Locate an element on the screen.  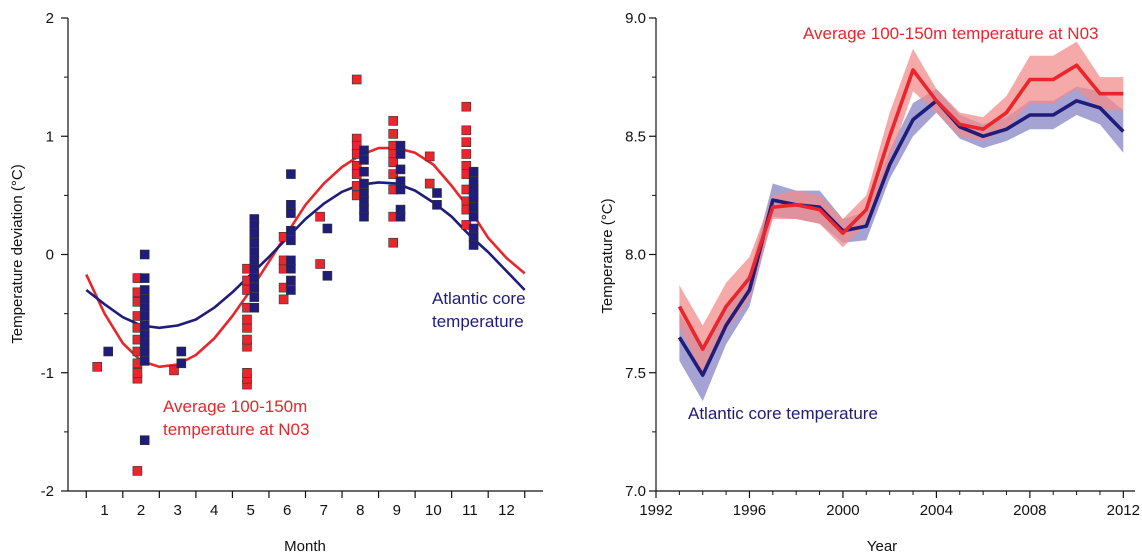
left-x-tick-label: 8 is located at coordinates (360, 510).